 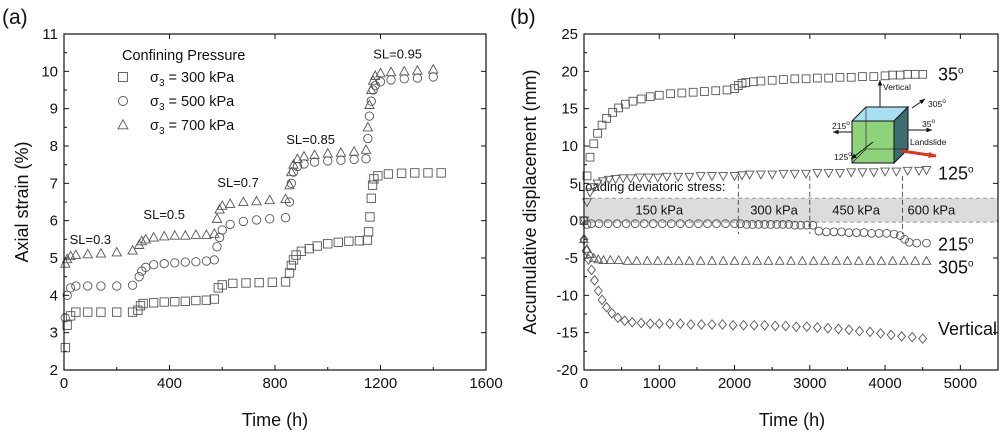 What do you see at coordinates (897, 87) in the screenshot?
I see `panel-b-inset-vertical-label: Vertical` at bounding box center [897, 87].